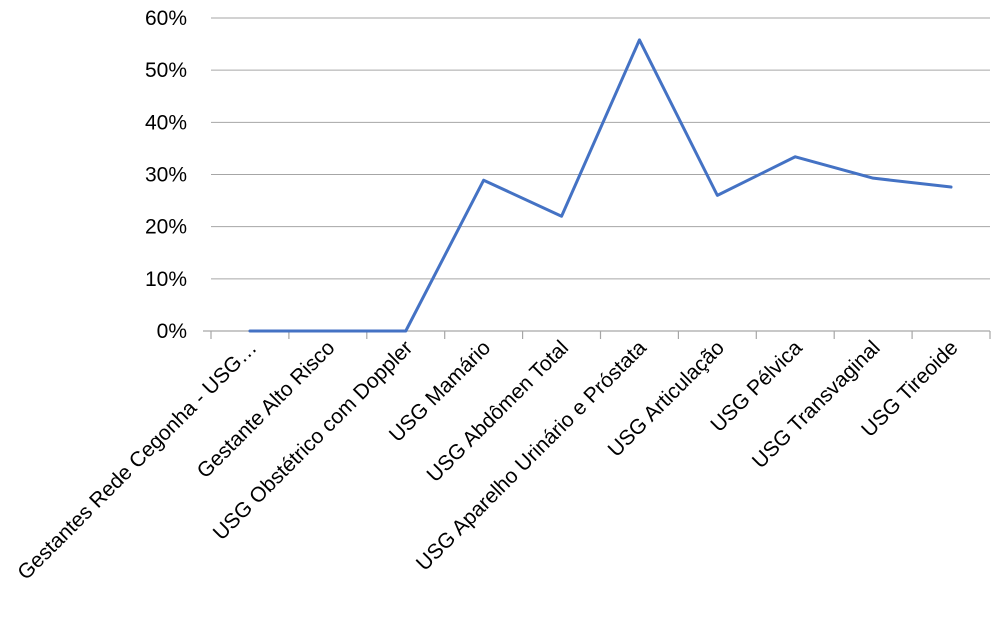  Describe the element at coordinates (266, 409) in the screenshot. I see `x-tick-label: Gestante Alto Risco` at that location.